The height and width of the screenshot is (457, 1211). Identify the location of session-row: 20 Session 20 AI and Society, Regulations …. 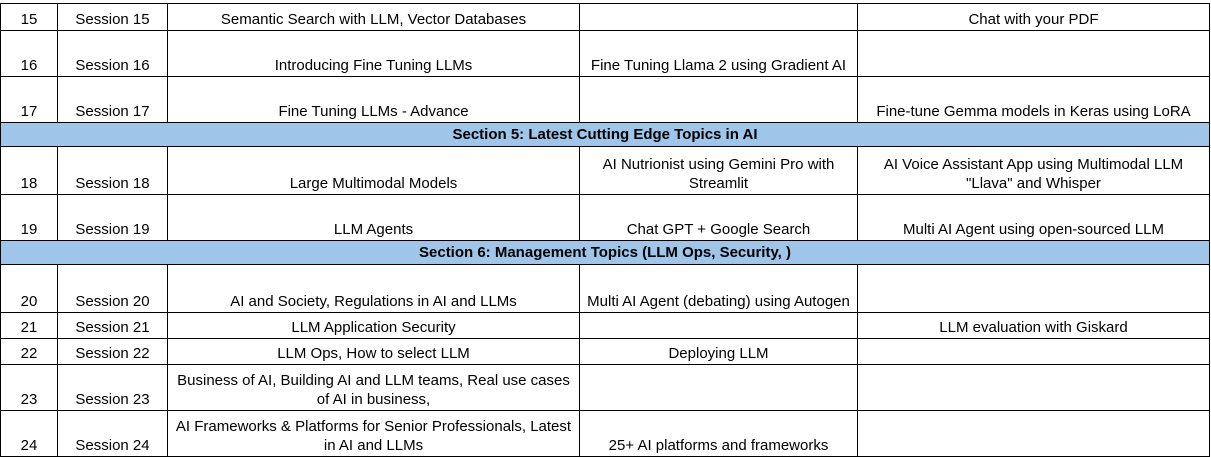
(605, 288).